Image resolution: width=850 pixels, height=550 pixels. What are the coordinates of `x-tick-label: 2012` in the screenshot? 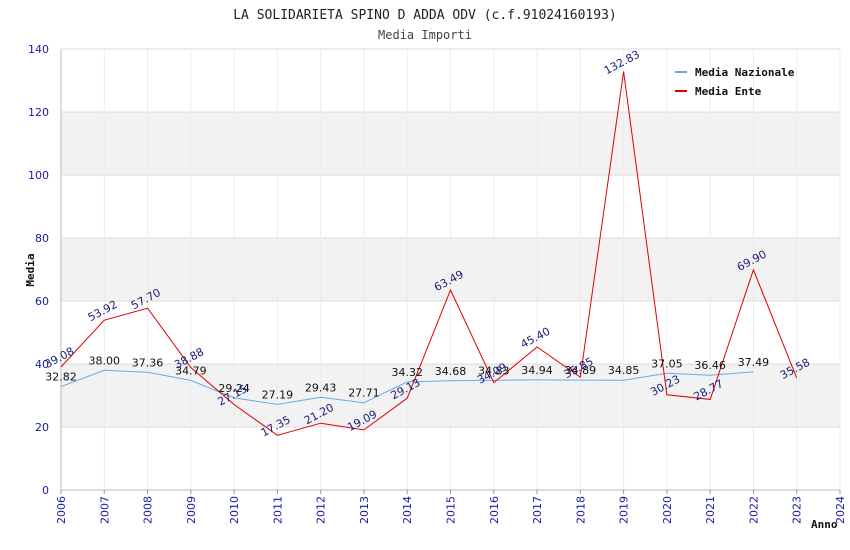 It's located at (321, 510).